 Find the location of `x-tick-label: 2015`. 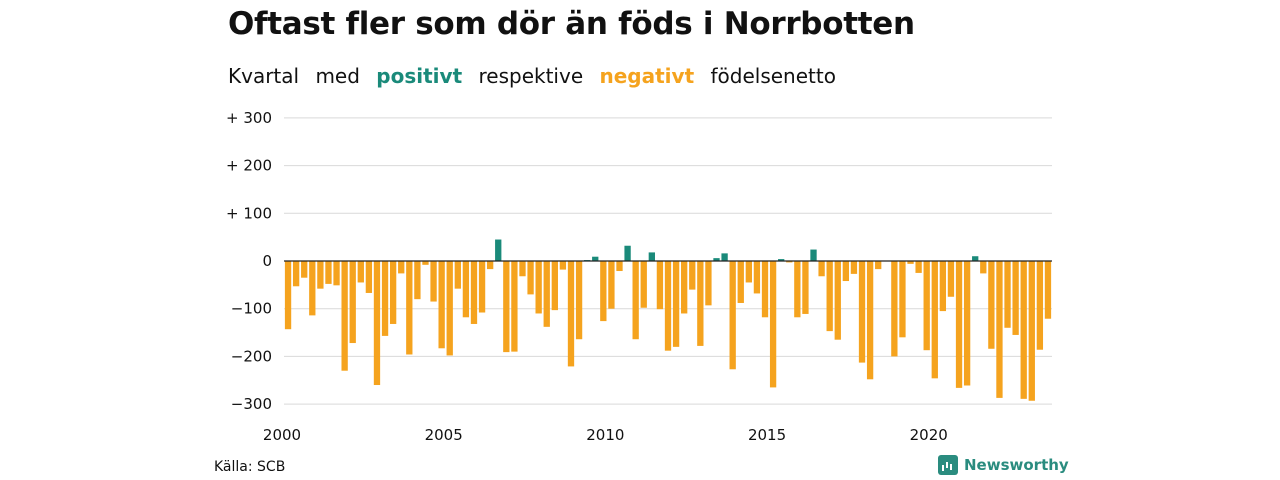

x-tick-label: 2015 is located at coordinates (767, 435).